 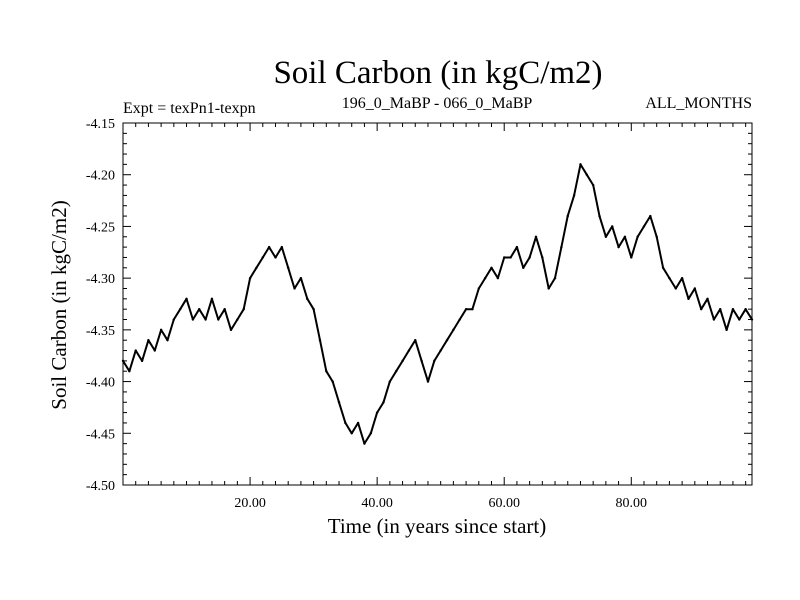 I want to click on x-tick-label: 60.00, so click(x=504, y=503).